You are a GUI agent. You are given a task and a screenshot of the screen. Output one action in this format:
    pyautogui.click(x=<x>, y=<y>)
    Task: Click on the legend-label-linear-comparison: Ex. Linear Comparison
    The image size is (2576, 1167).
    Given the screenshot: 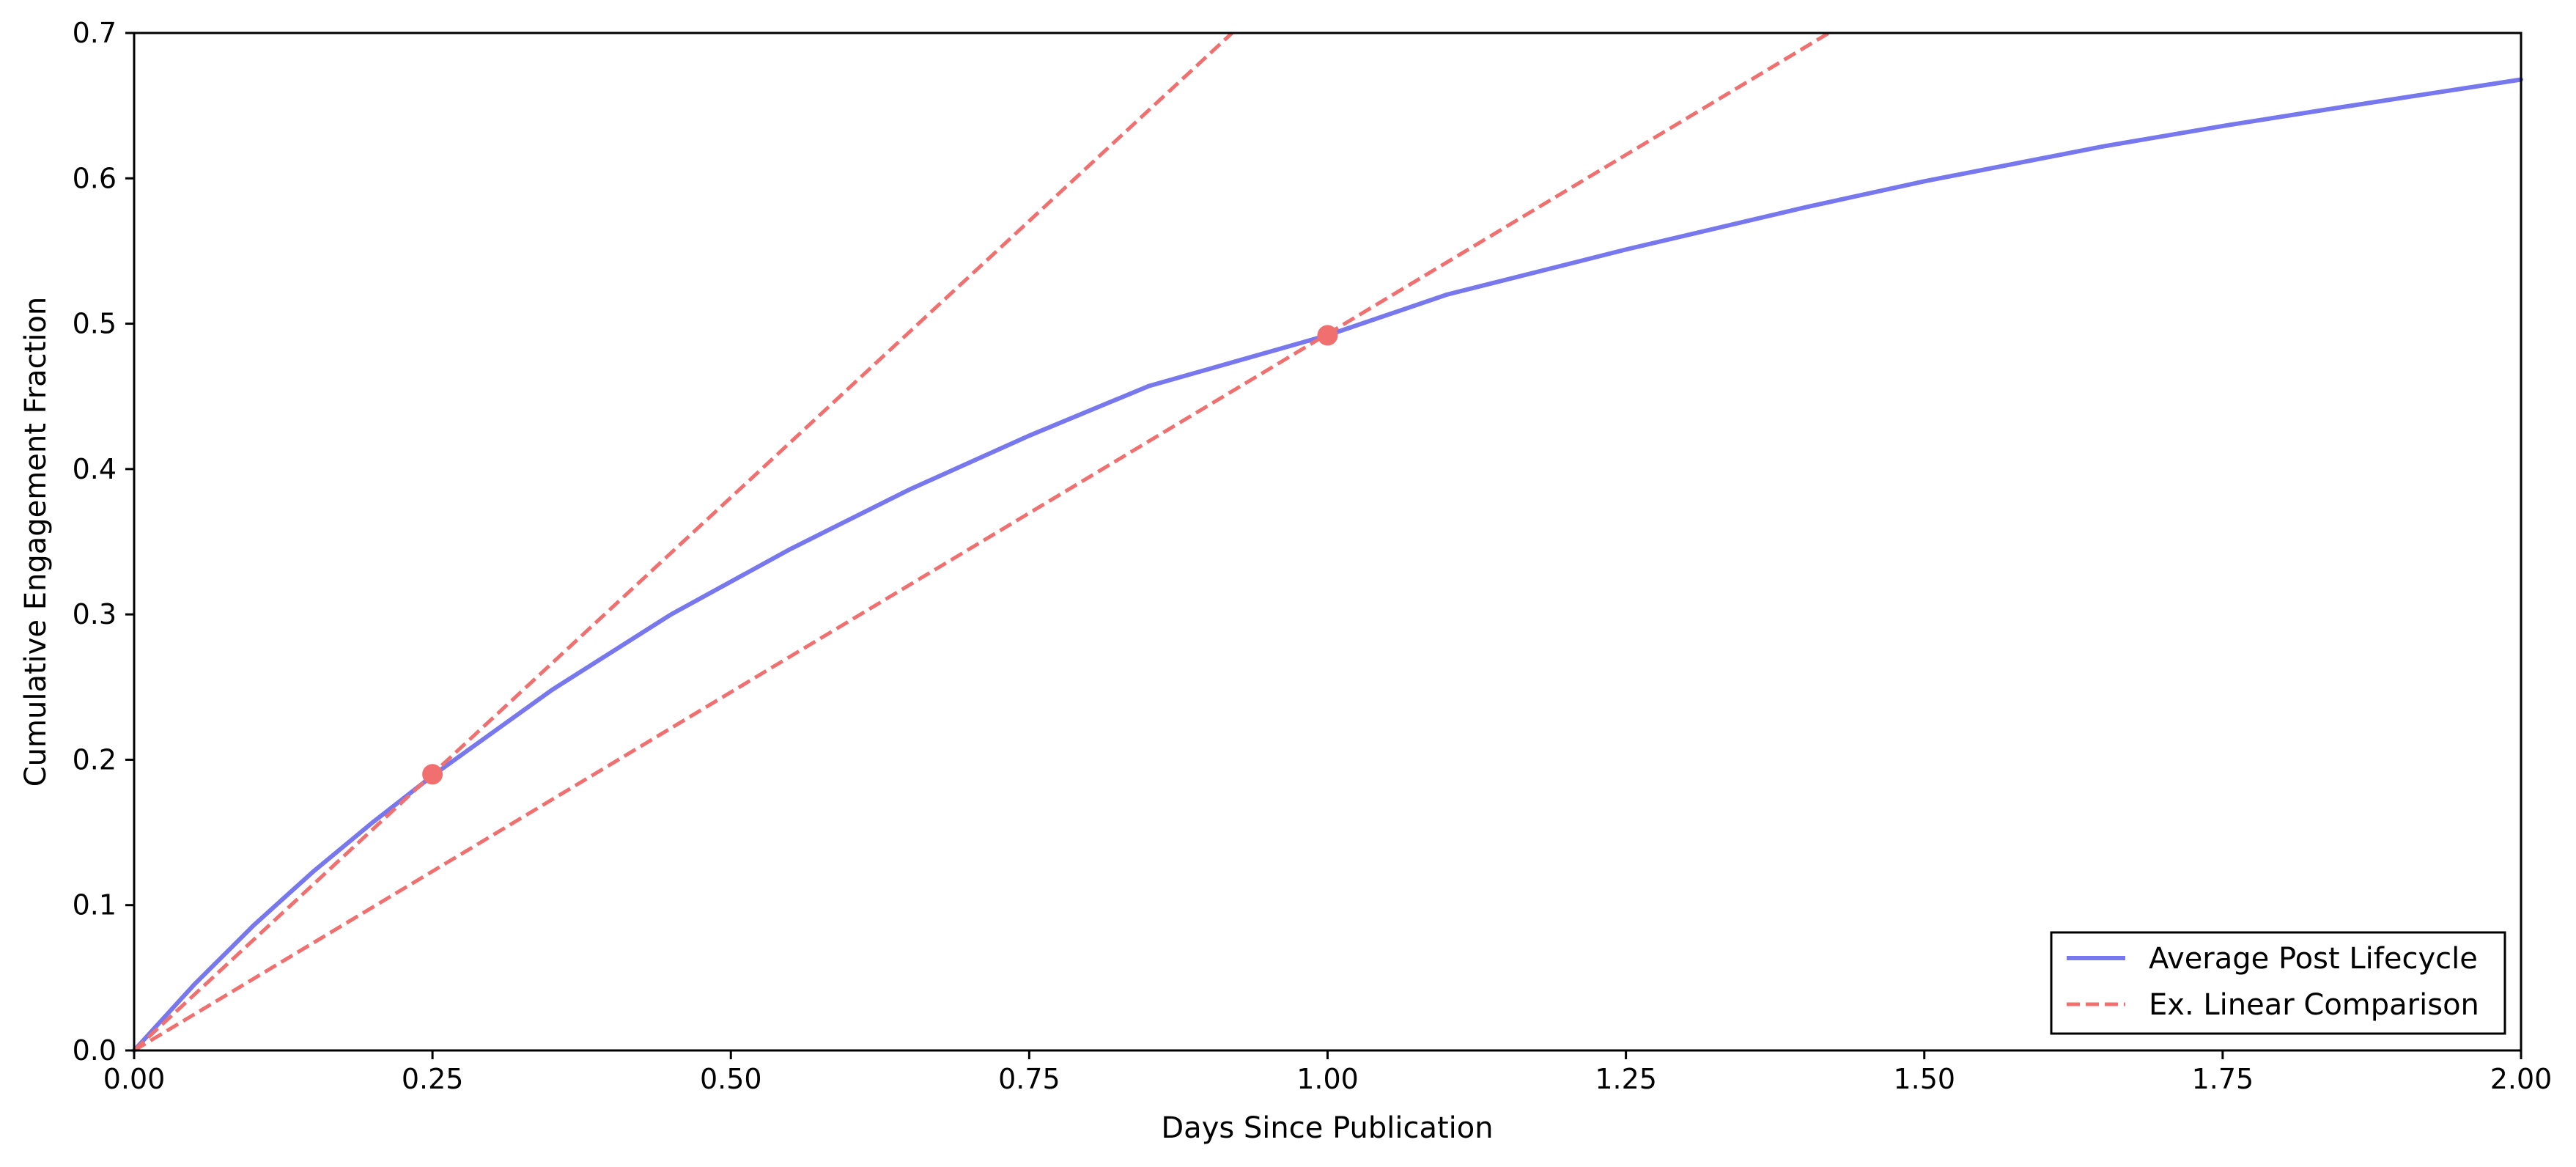 What is the action you would take?
    pyautogui.click(x=2314, y=1005)
    